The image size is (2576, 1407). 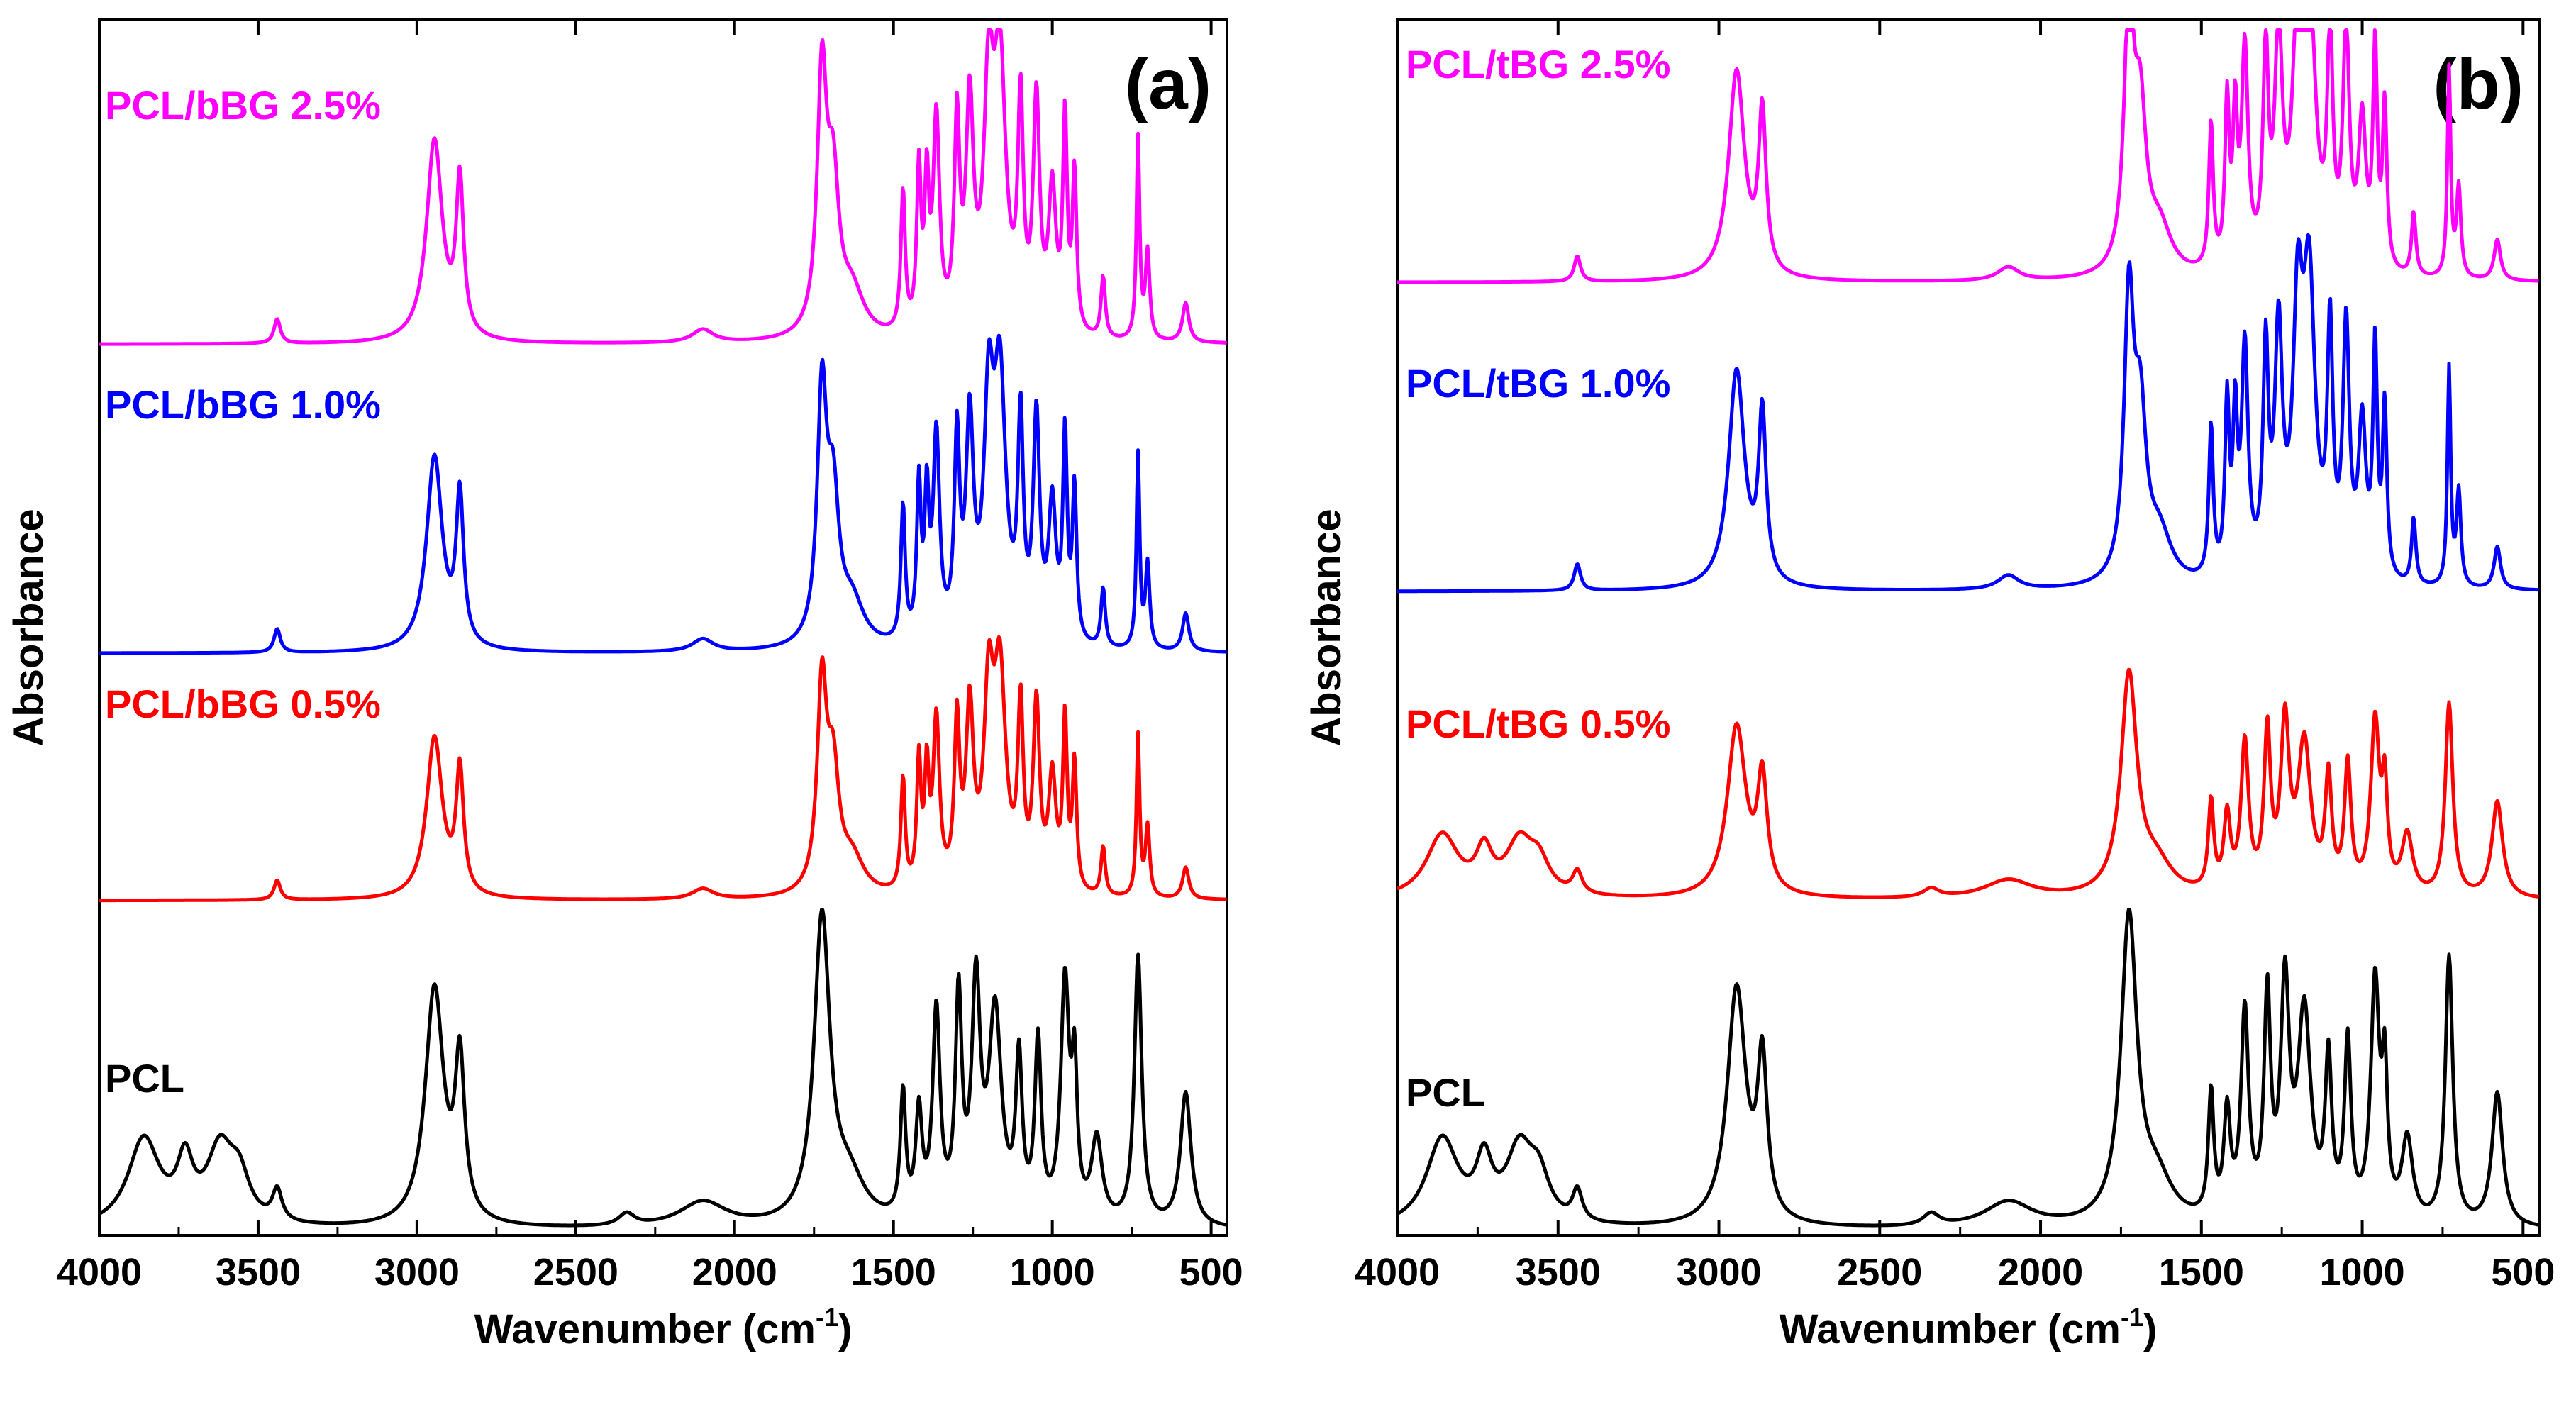 I want to click on series-label: PCL/bBG 0.5%, so click(x=243, y=704).